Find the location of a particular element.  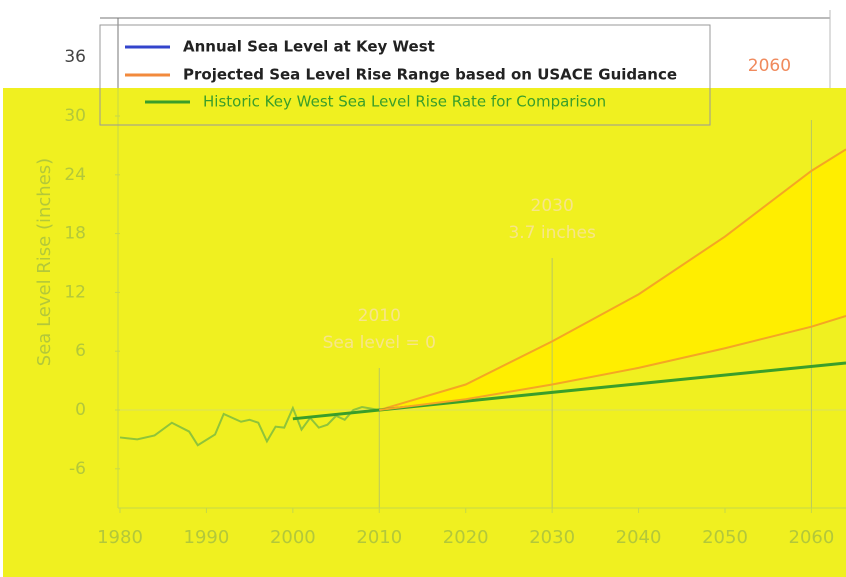

y-axis-label: Sea Level Rise (inches) is located at coordinates (44, 262).